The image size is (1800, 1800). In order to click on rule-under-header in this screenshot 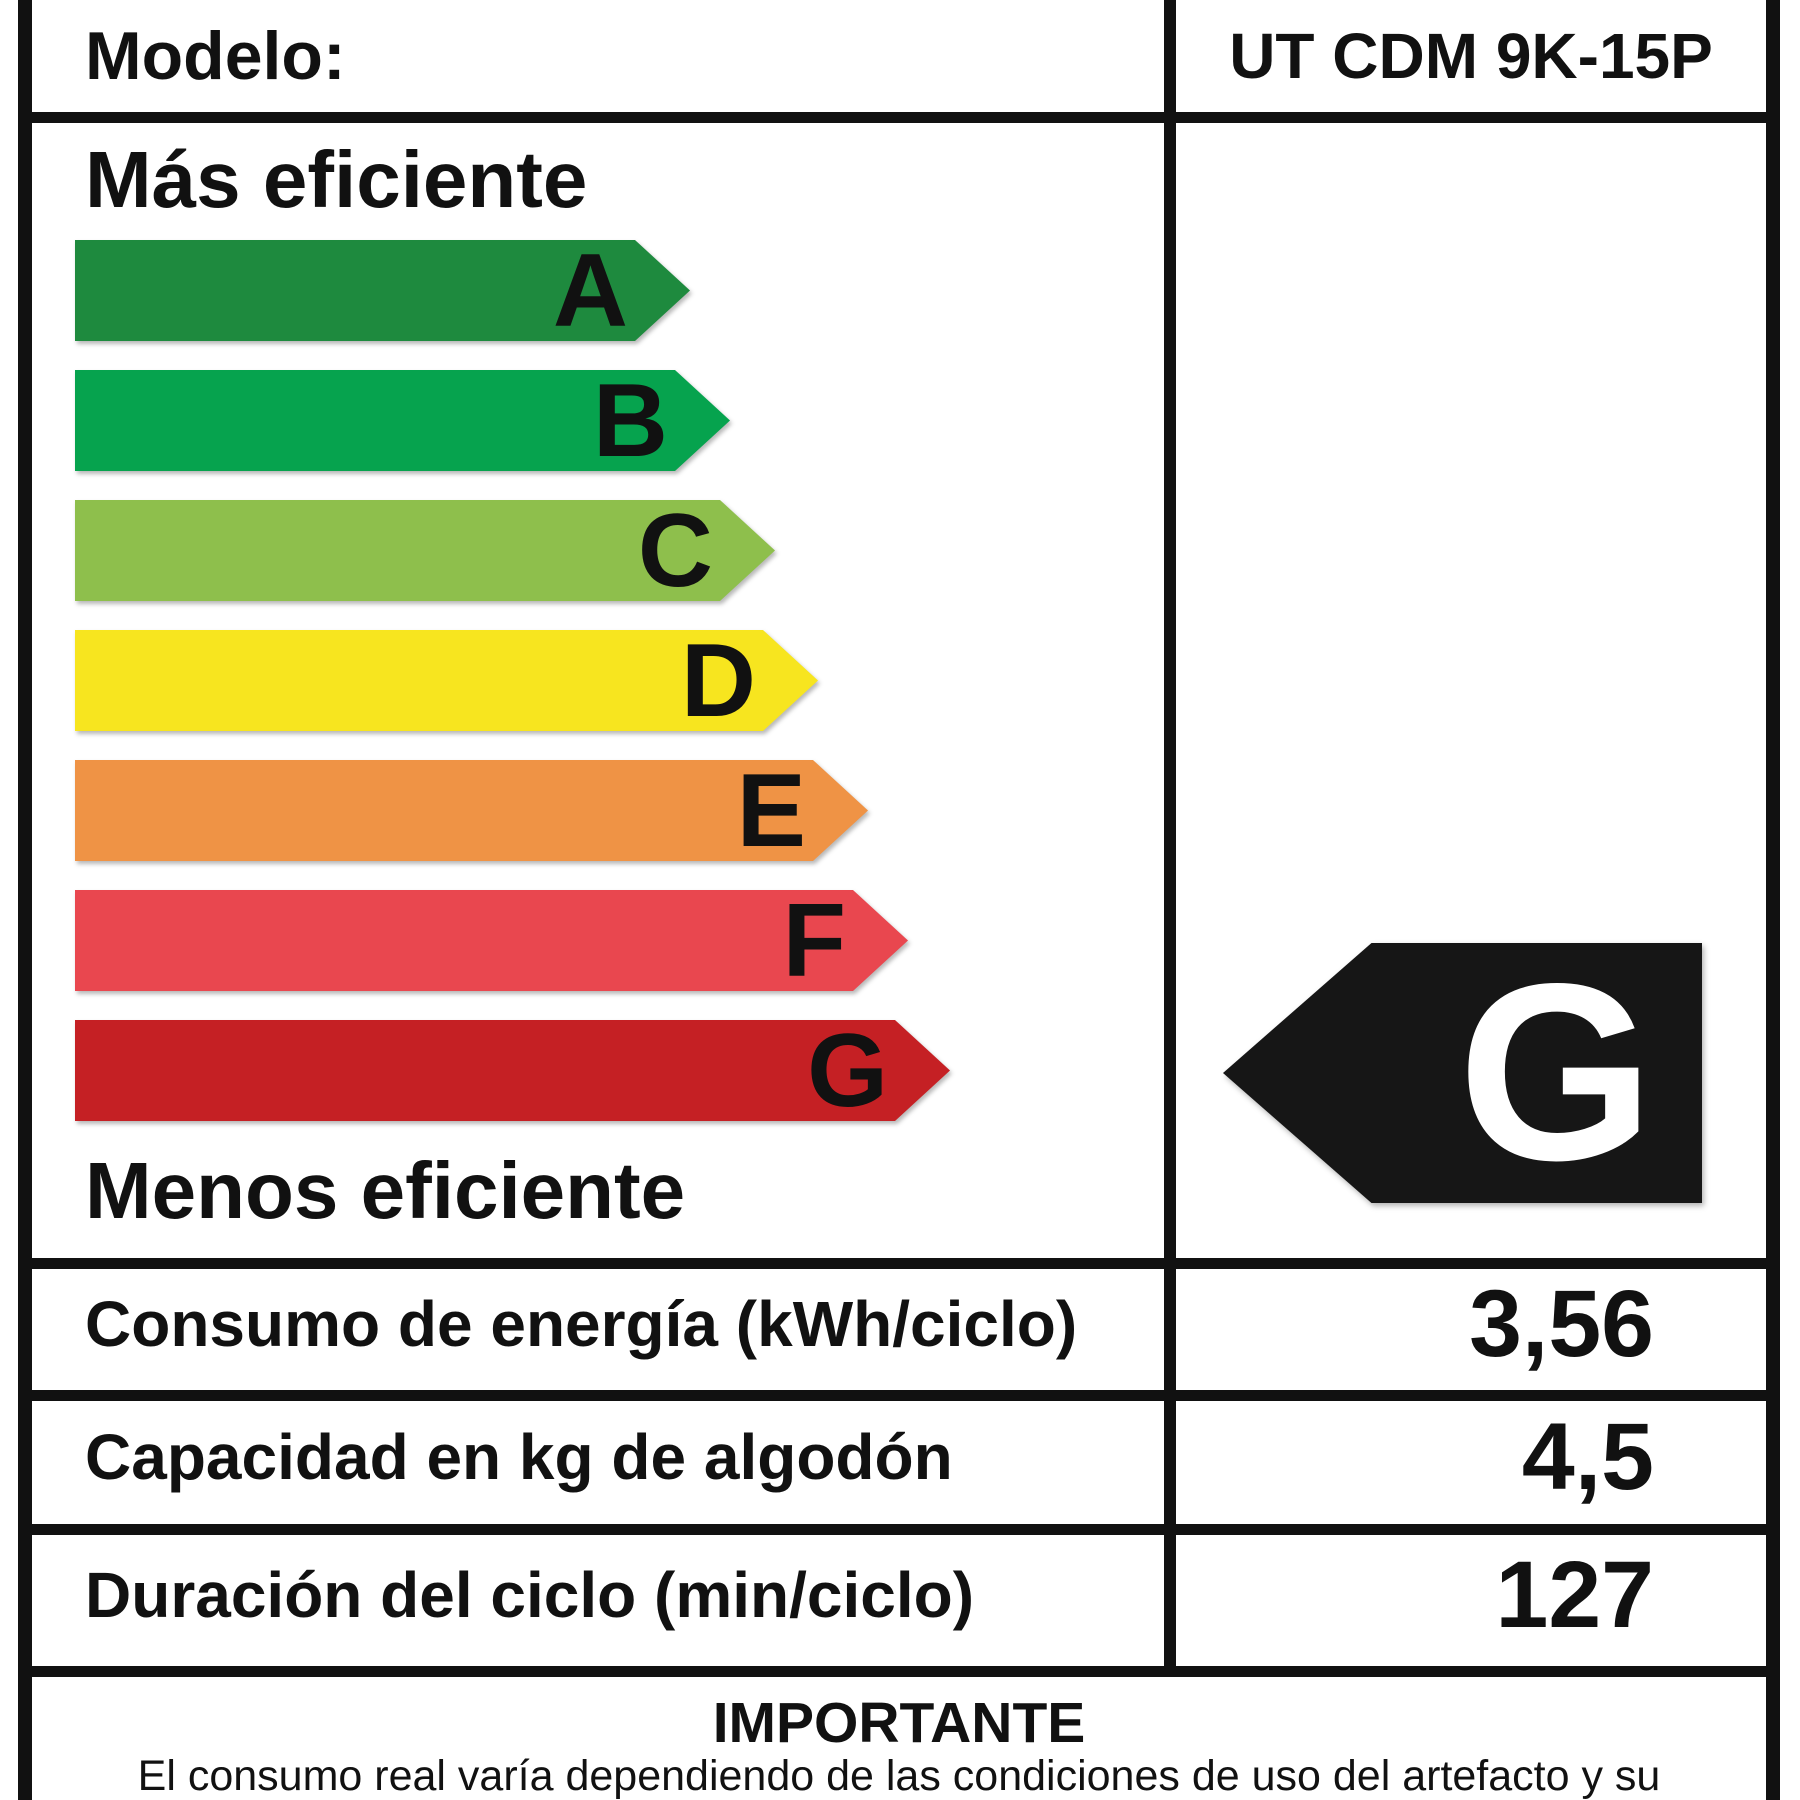, I will do `click(899, 117)`.